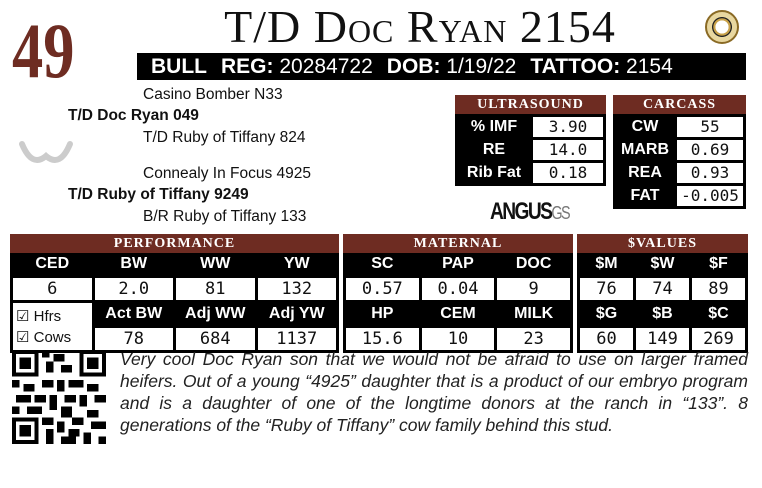 This screenshot has width=762, height=488. Describe the element at coordinates (179, 66) in the screenshot. I see `sex: BULL` at that location.